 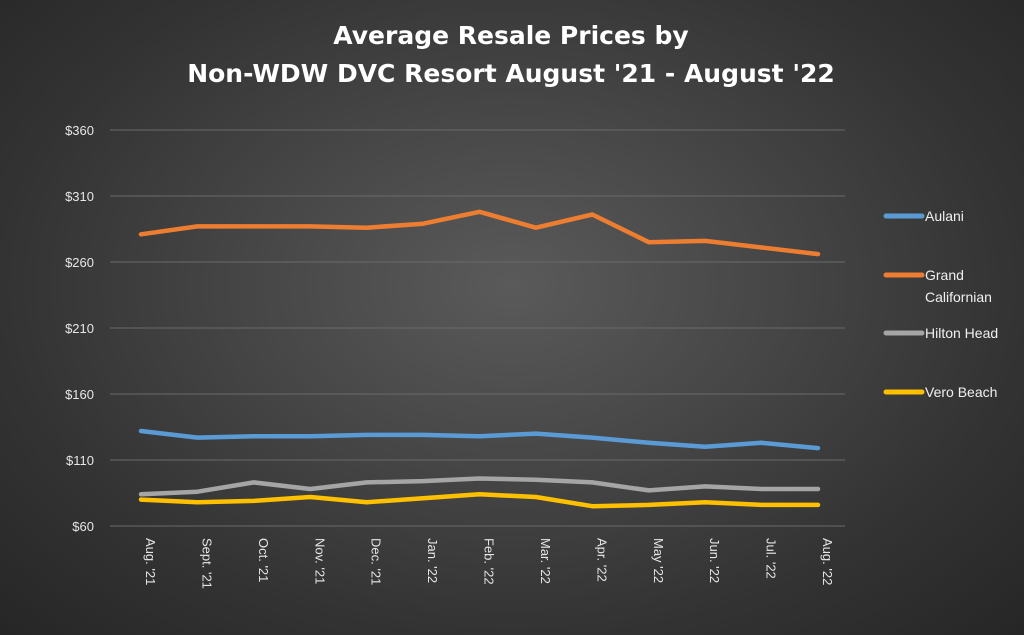 What do you see at coordinates (961, 333) in the screenshot?
I see `legend-label-hilton-head: Hilton Head` at bounding box center [961, 333].